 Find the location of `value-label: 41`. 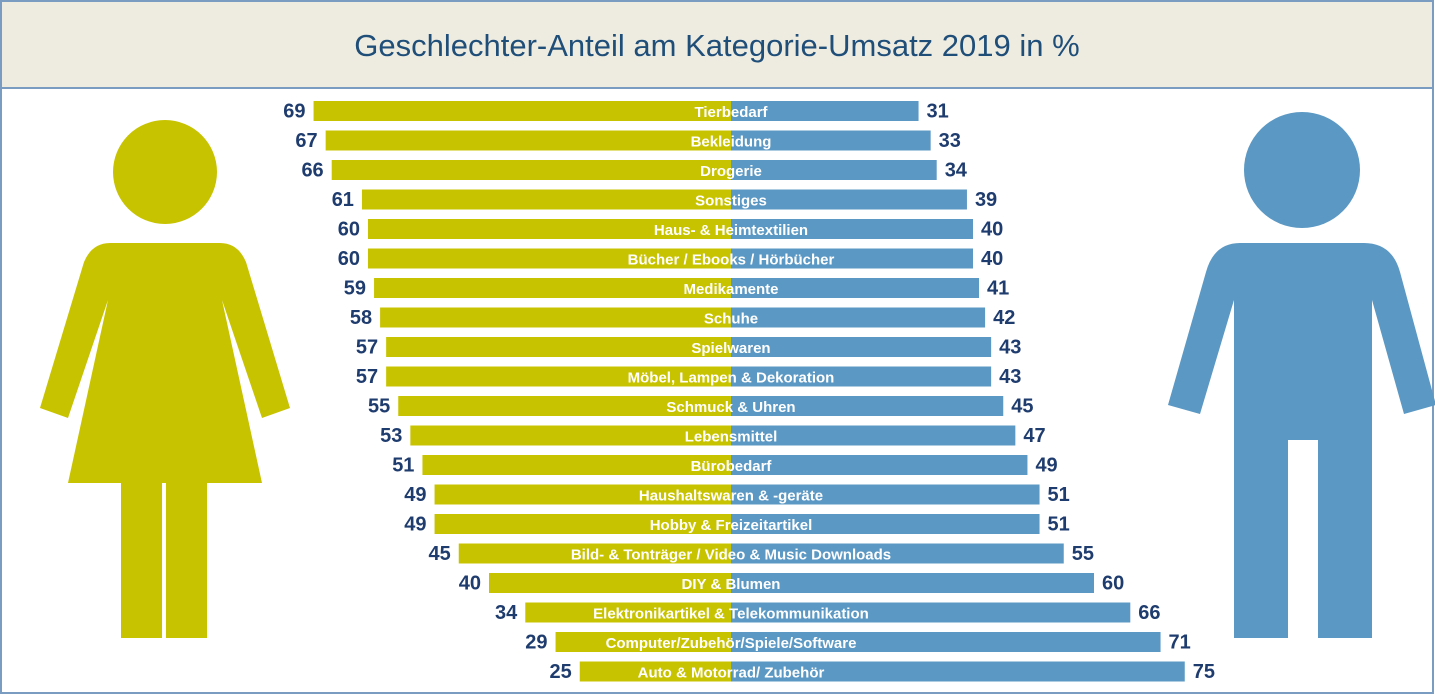

value-label: 41 is located at coordinates (998, 288).